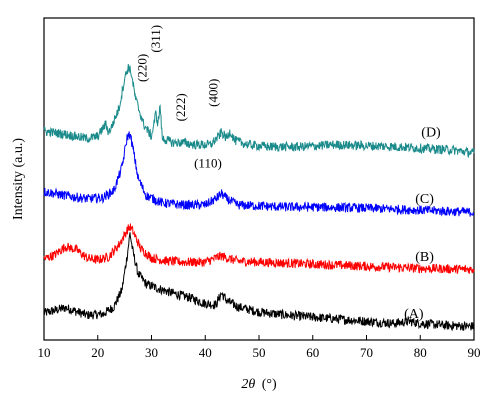 This screenshot has height=412, width=500. What do you see at coordinates (420, 352) in the screenshot?
I see `x-tick-label-7: 80` at bounding box center [420, 352].